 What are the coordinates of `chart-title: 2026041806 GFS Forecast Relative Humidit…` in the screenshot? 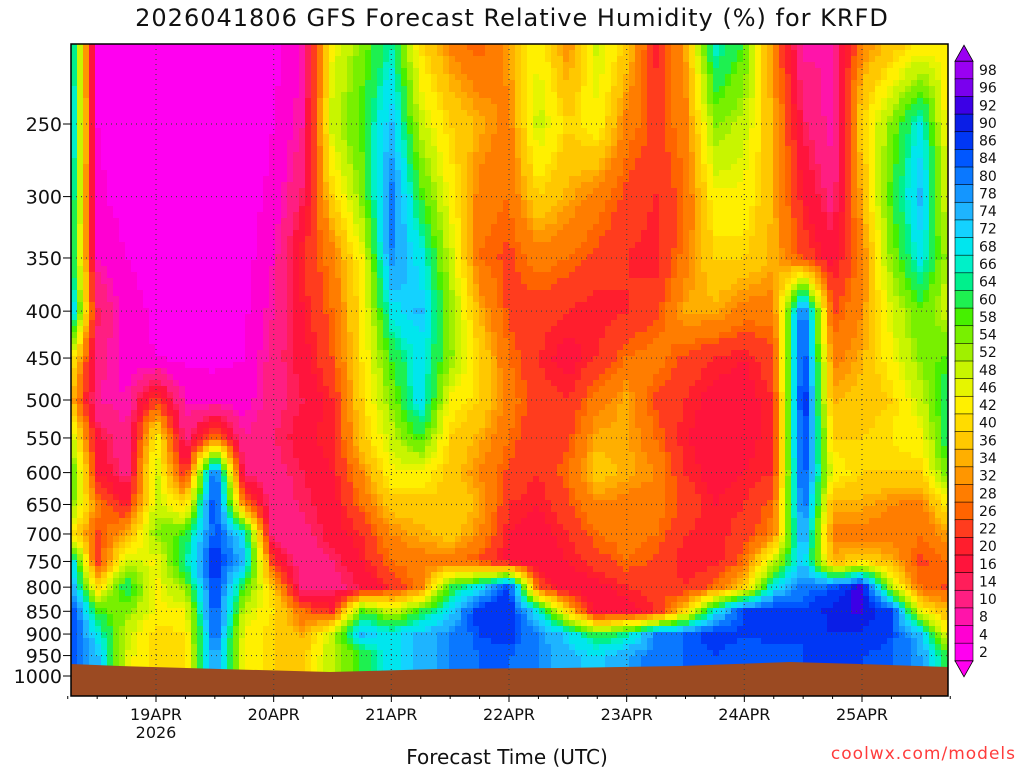 It's located at (512, 18).